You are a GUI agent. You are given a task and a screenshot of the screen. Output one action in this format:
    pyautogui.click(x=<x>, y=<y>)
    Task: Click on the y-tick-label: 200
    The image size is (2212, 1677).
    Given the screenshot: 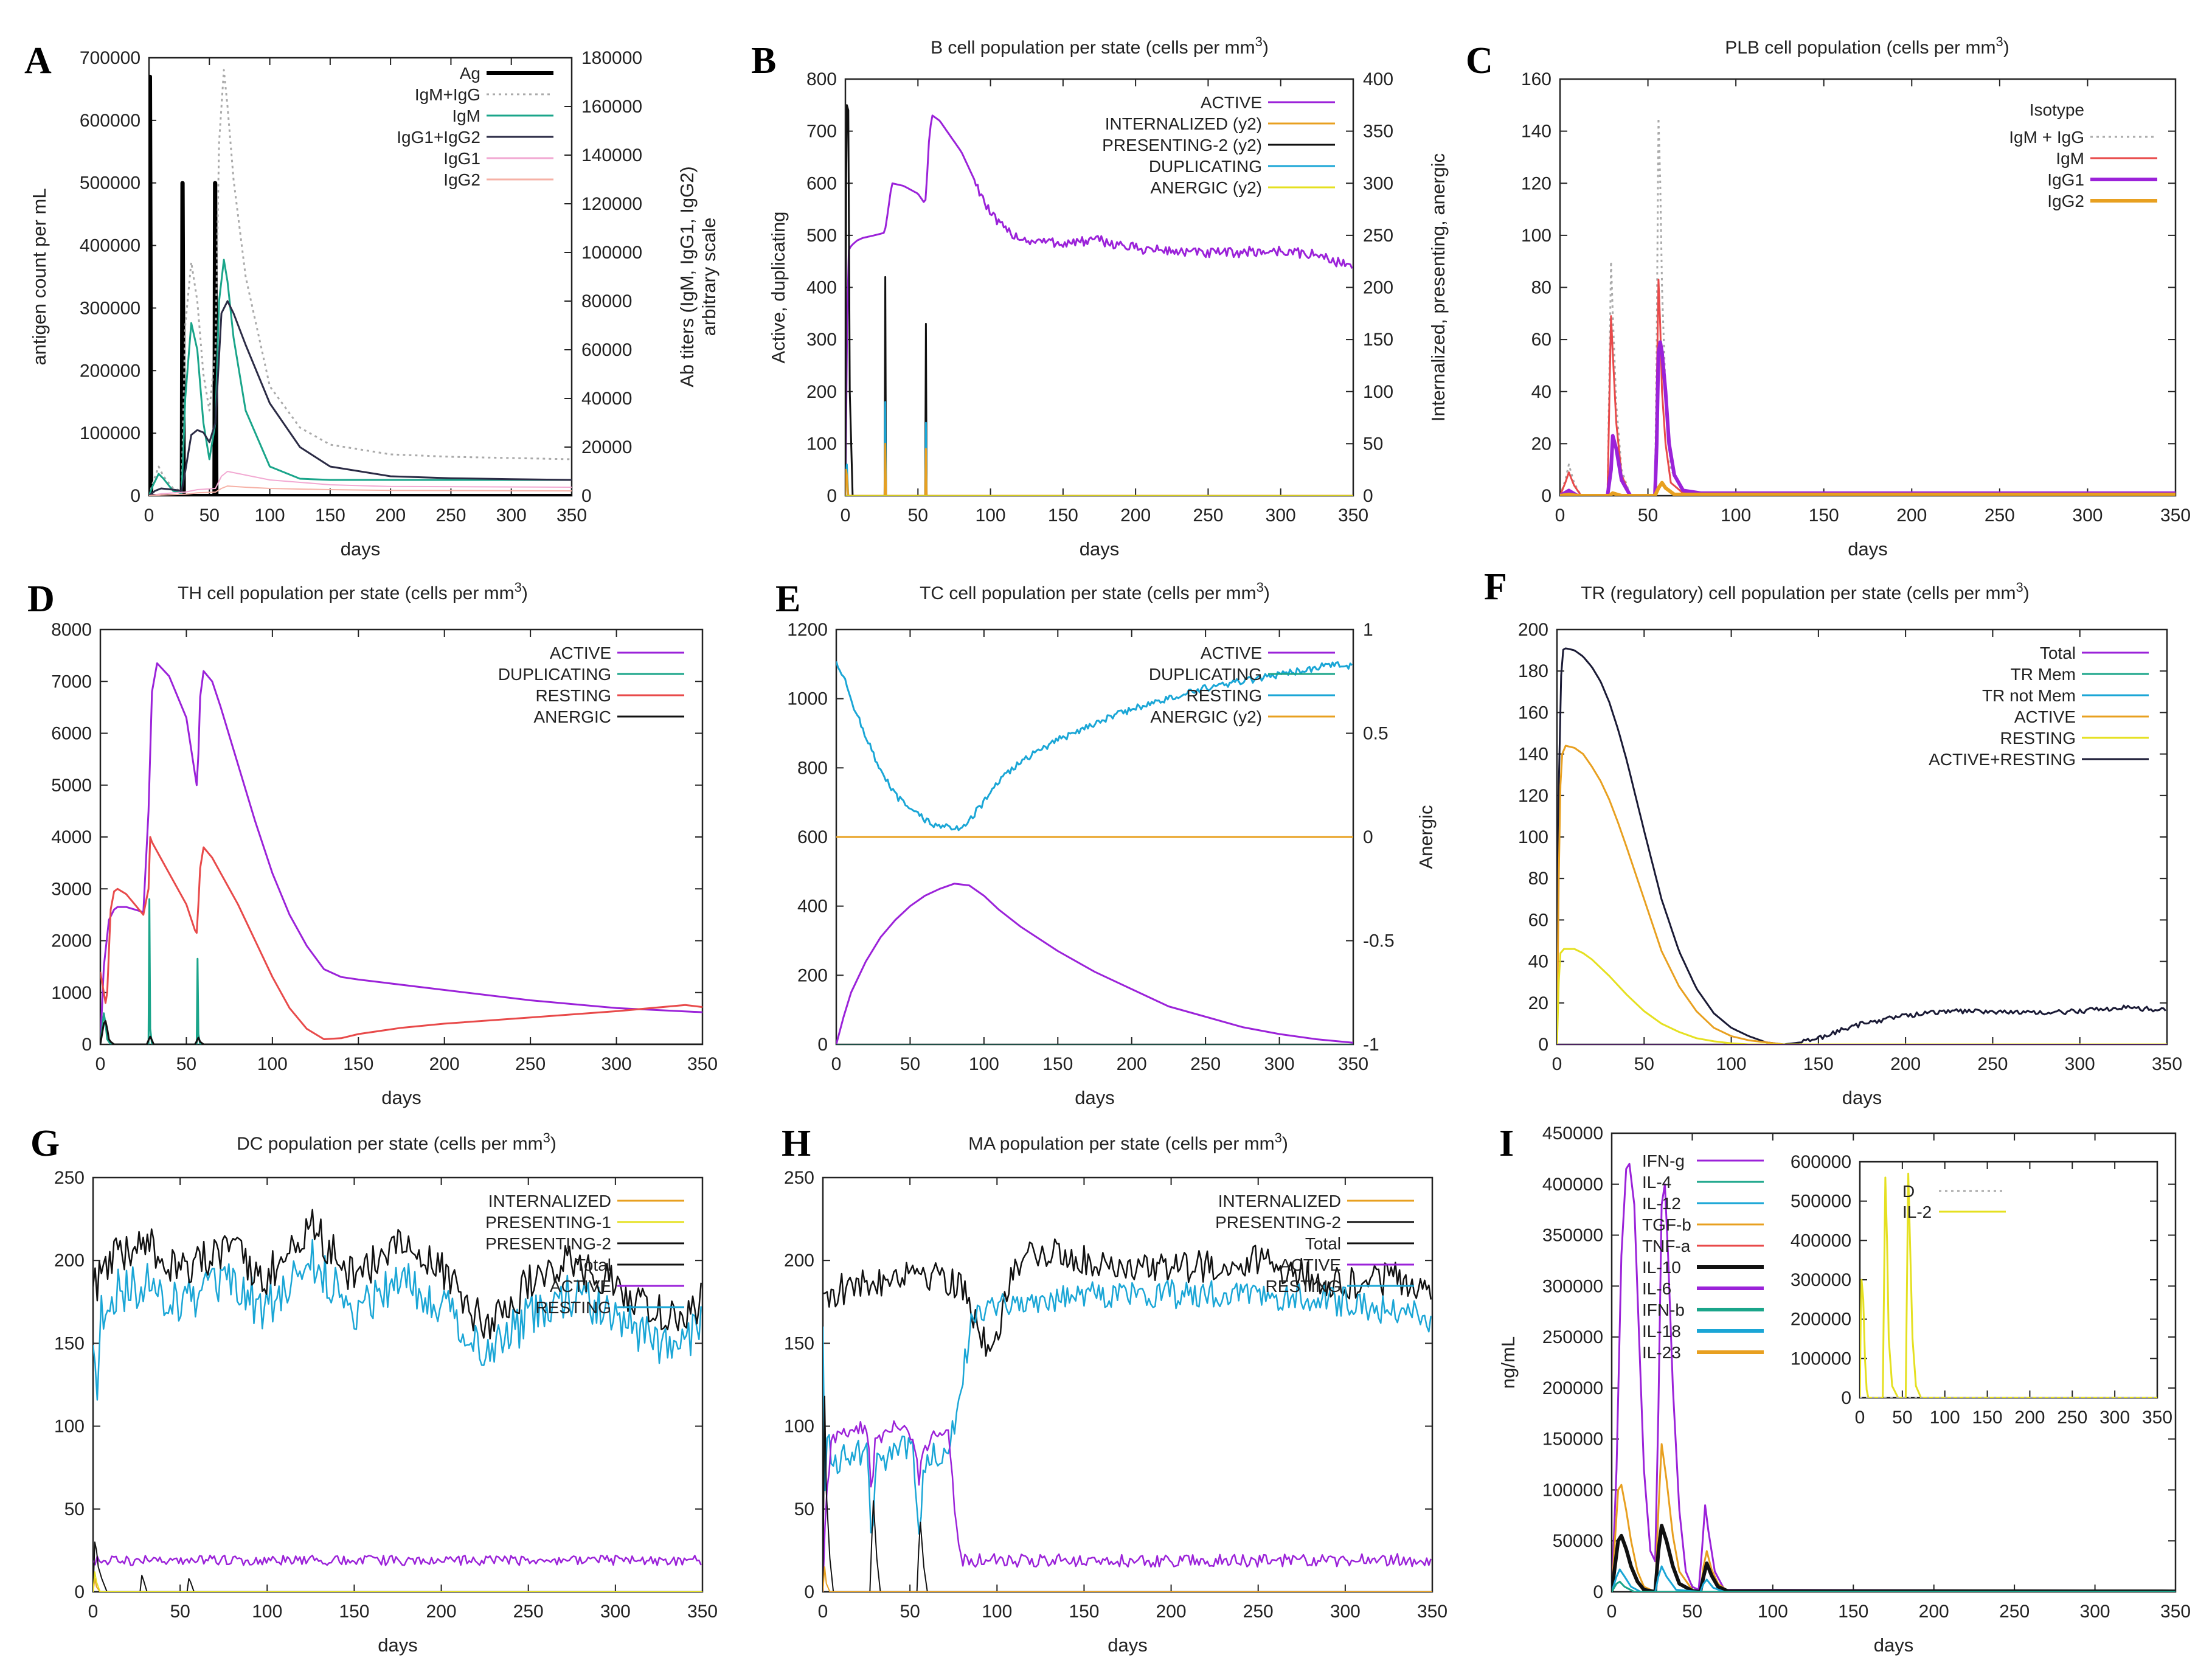 What is the action you would take?
    pyautogui.click(x=812, y=975)
    